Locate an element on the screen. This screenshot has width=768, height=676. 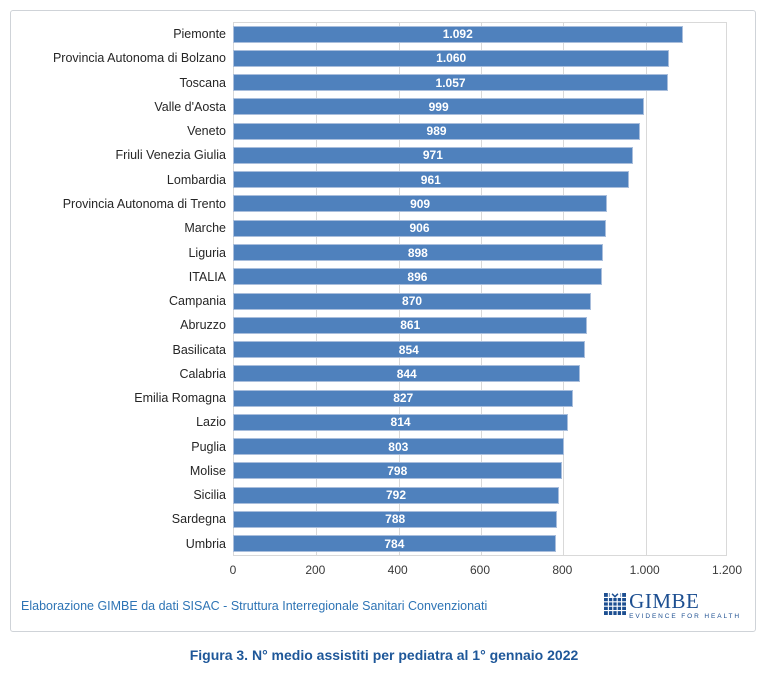
bar-value-label: 784 is located at coordinates (394, 543).